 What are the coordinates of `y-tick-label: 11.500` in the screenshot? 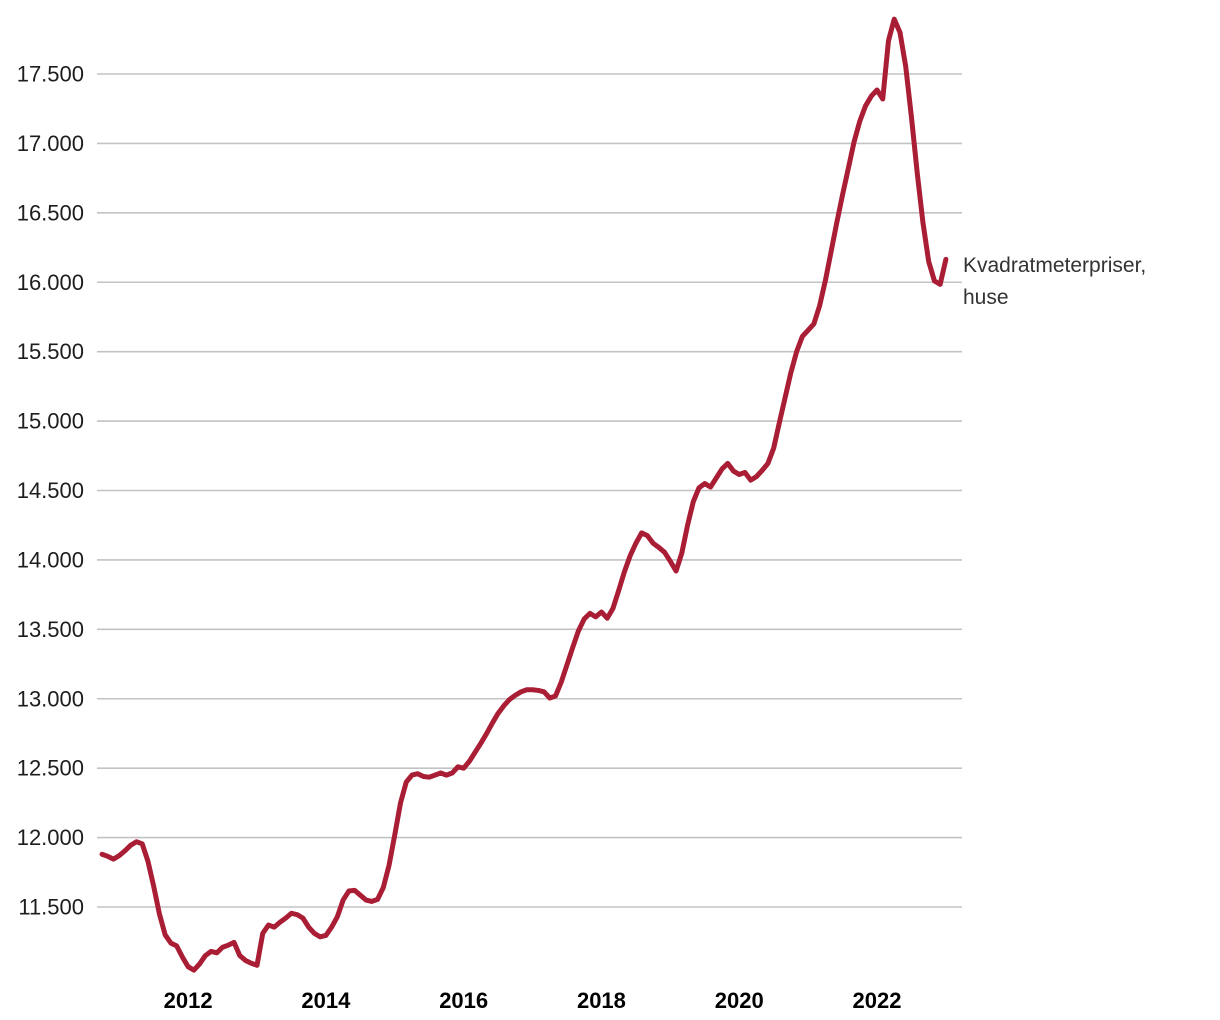 It's located at (51, 907).